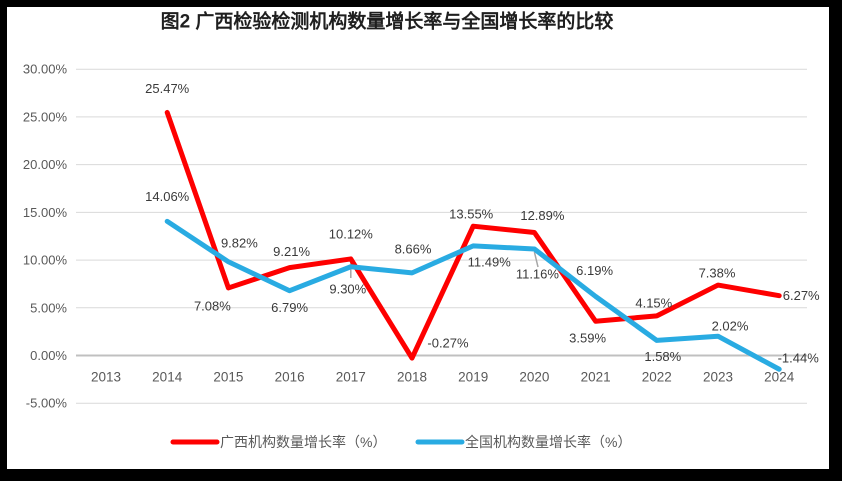  What do you see at coordinates (596, 377) in the screenshot?
I see `x-tick-label: 2021` at bounding box center [596, 377].